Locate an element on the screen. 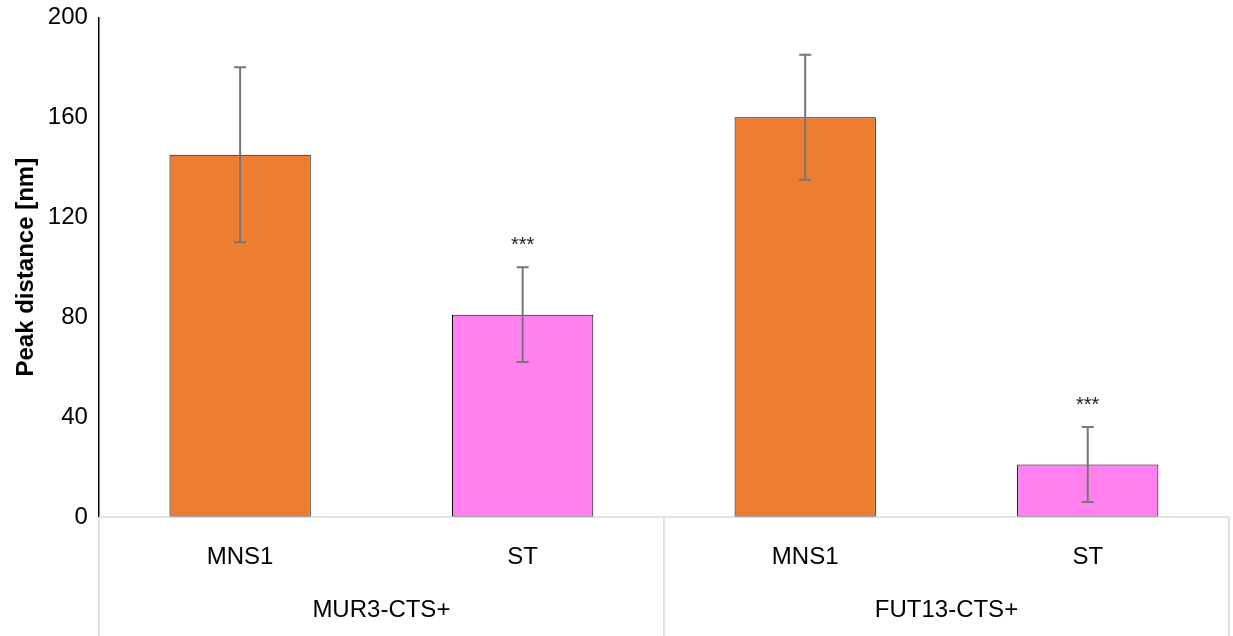 Image resolution: width=1233 pixels, height=636 pixels. y-tick-label: 0 is located at coordinates (81, 515).